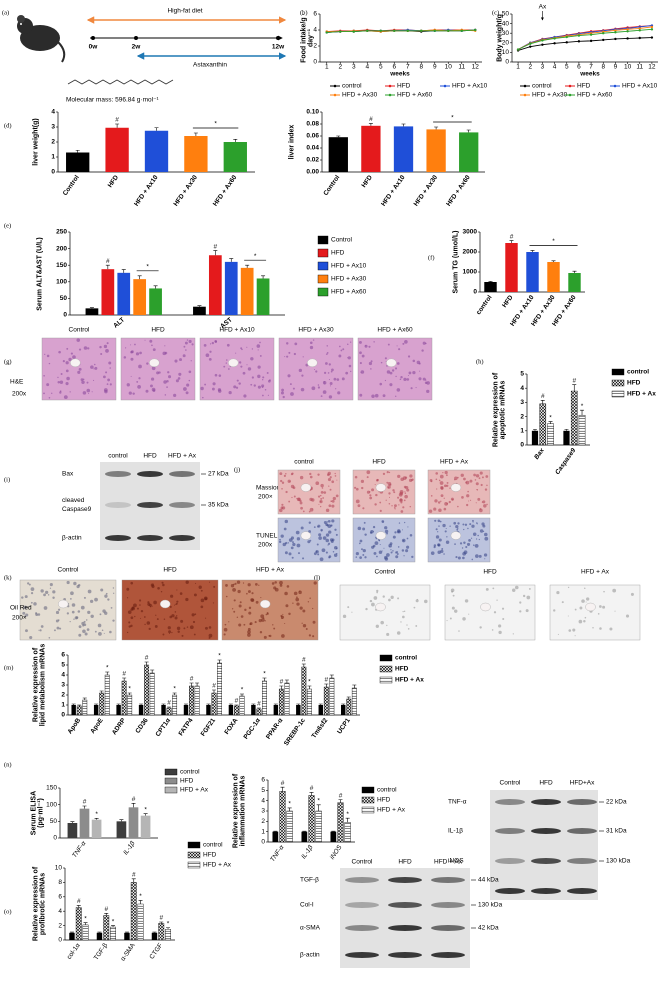  Describe the element at coordinates (312, 160) in the screenshot. I see `y-tick-label: 0.02` at that location.